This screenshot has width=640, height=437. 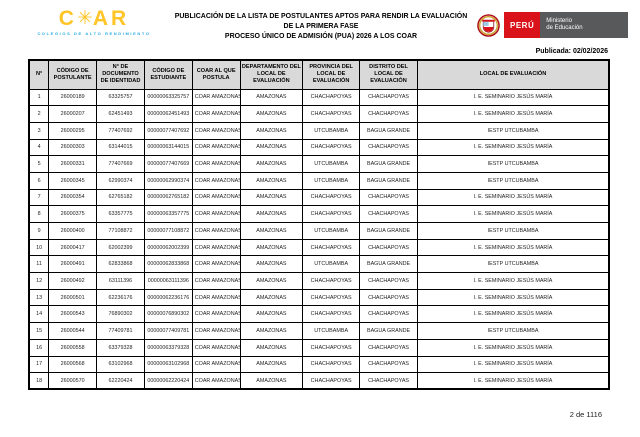 I want to click on title-line-2: DE LA PRIMERA FASE, so click(x=321, y=26).